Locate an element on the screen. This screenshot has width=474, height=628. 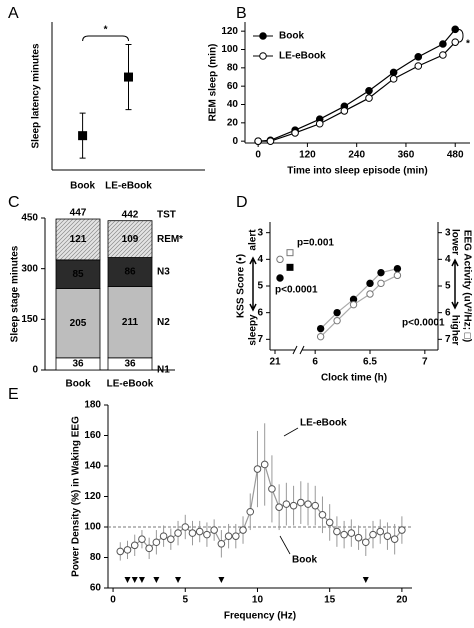
y2-axis-label-bottom: higher is located at coordinates (454, 330).